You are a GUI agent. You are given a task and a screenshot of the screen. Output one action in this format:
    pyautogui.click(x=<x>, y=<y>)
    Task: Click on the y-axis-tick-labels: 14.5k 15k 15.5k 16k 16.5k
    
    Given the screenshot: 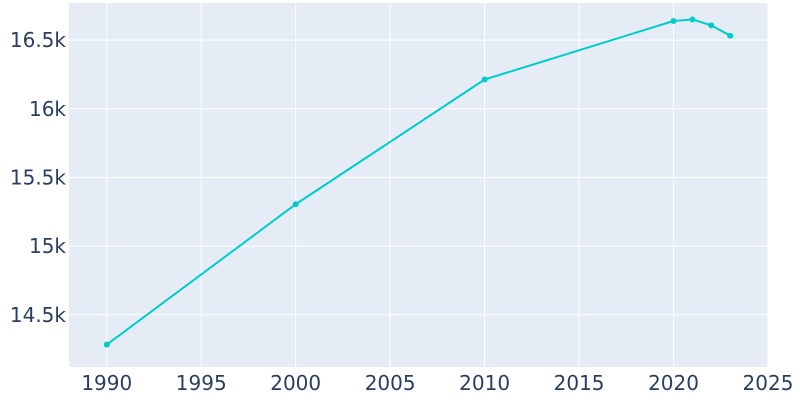 What is the action you would take?
    pyautogui.click(x=38, y=177)
    